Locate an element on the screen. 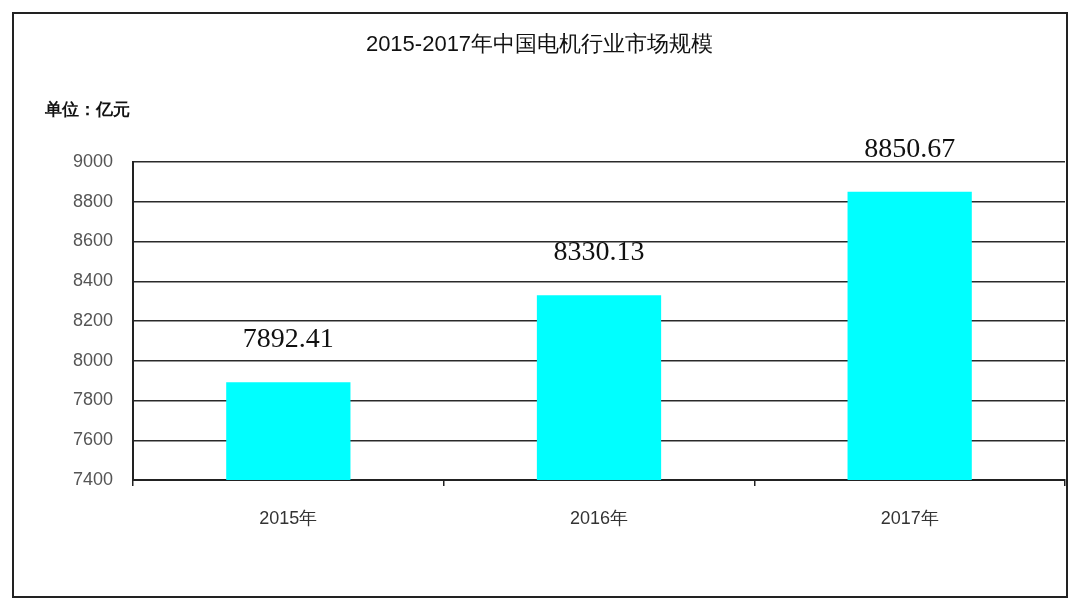  y-tick-label: 7800 is located at coordinates (92, 399).